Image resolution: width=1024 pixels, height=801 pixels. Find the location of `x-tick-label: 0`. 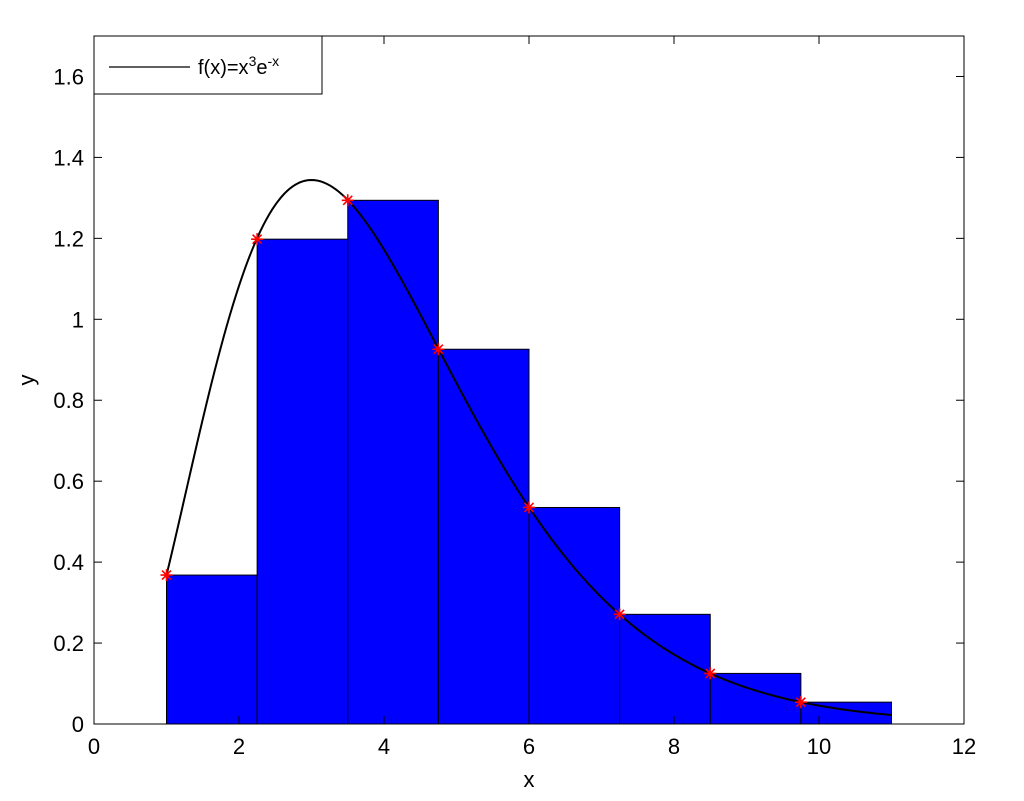

x-tick-label: 0 is located at coordinates (94, 746).